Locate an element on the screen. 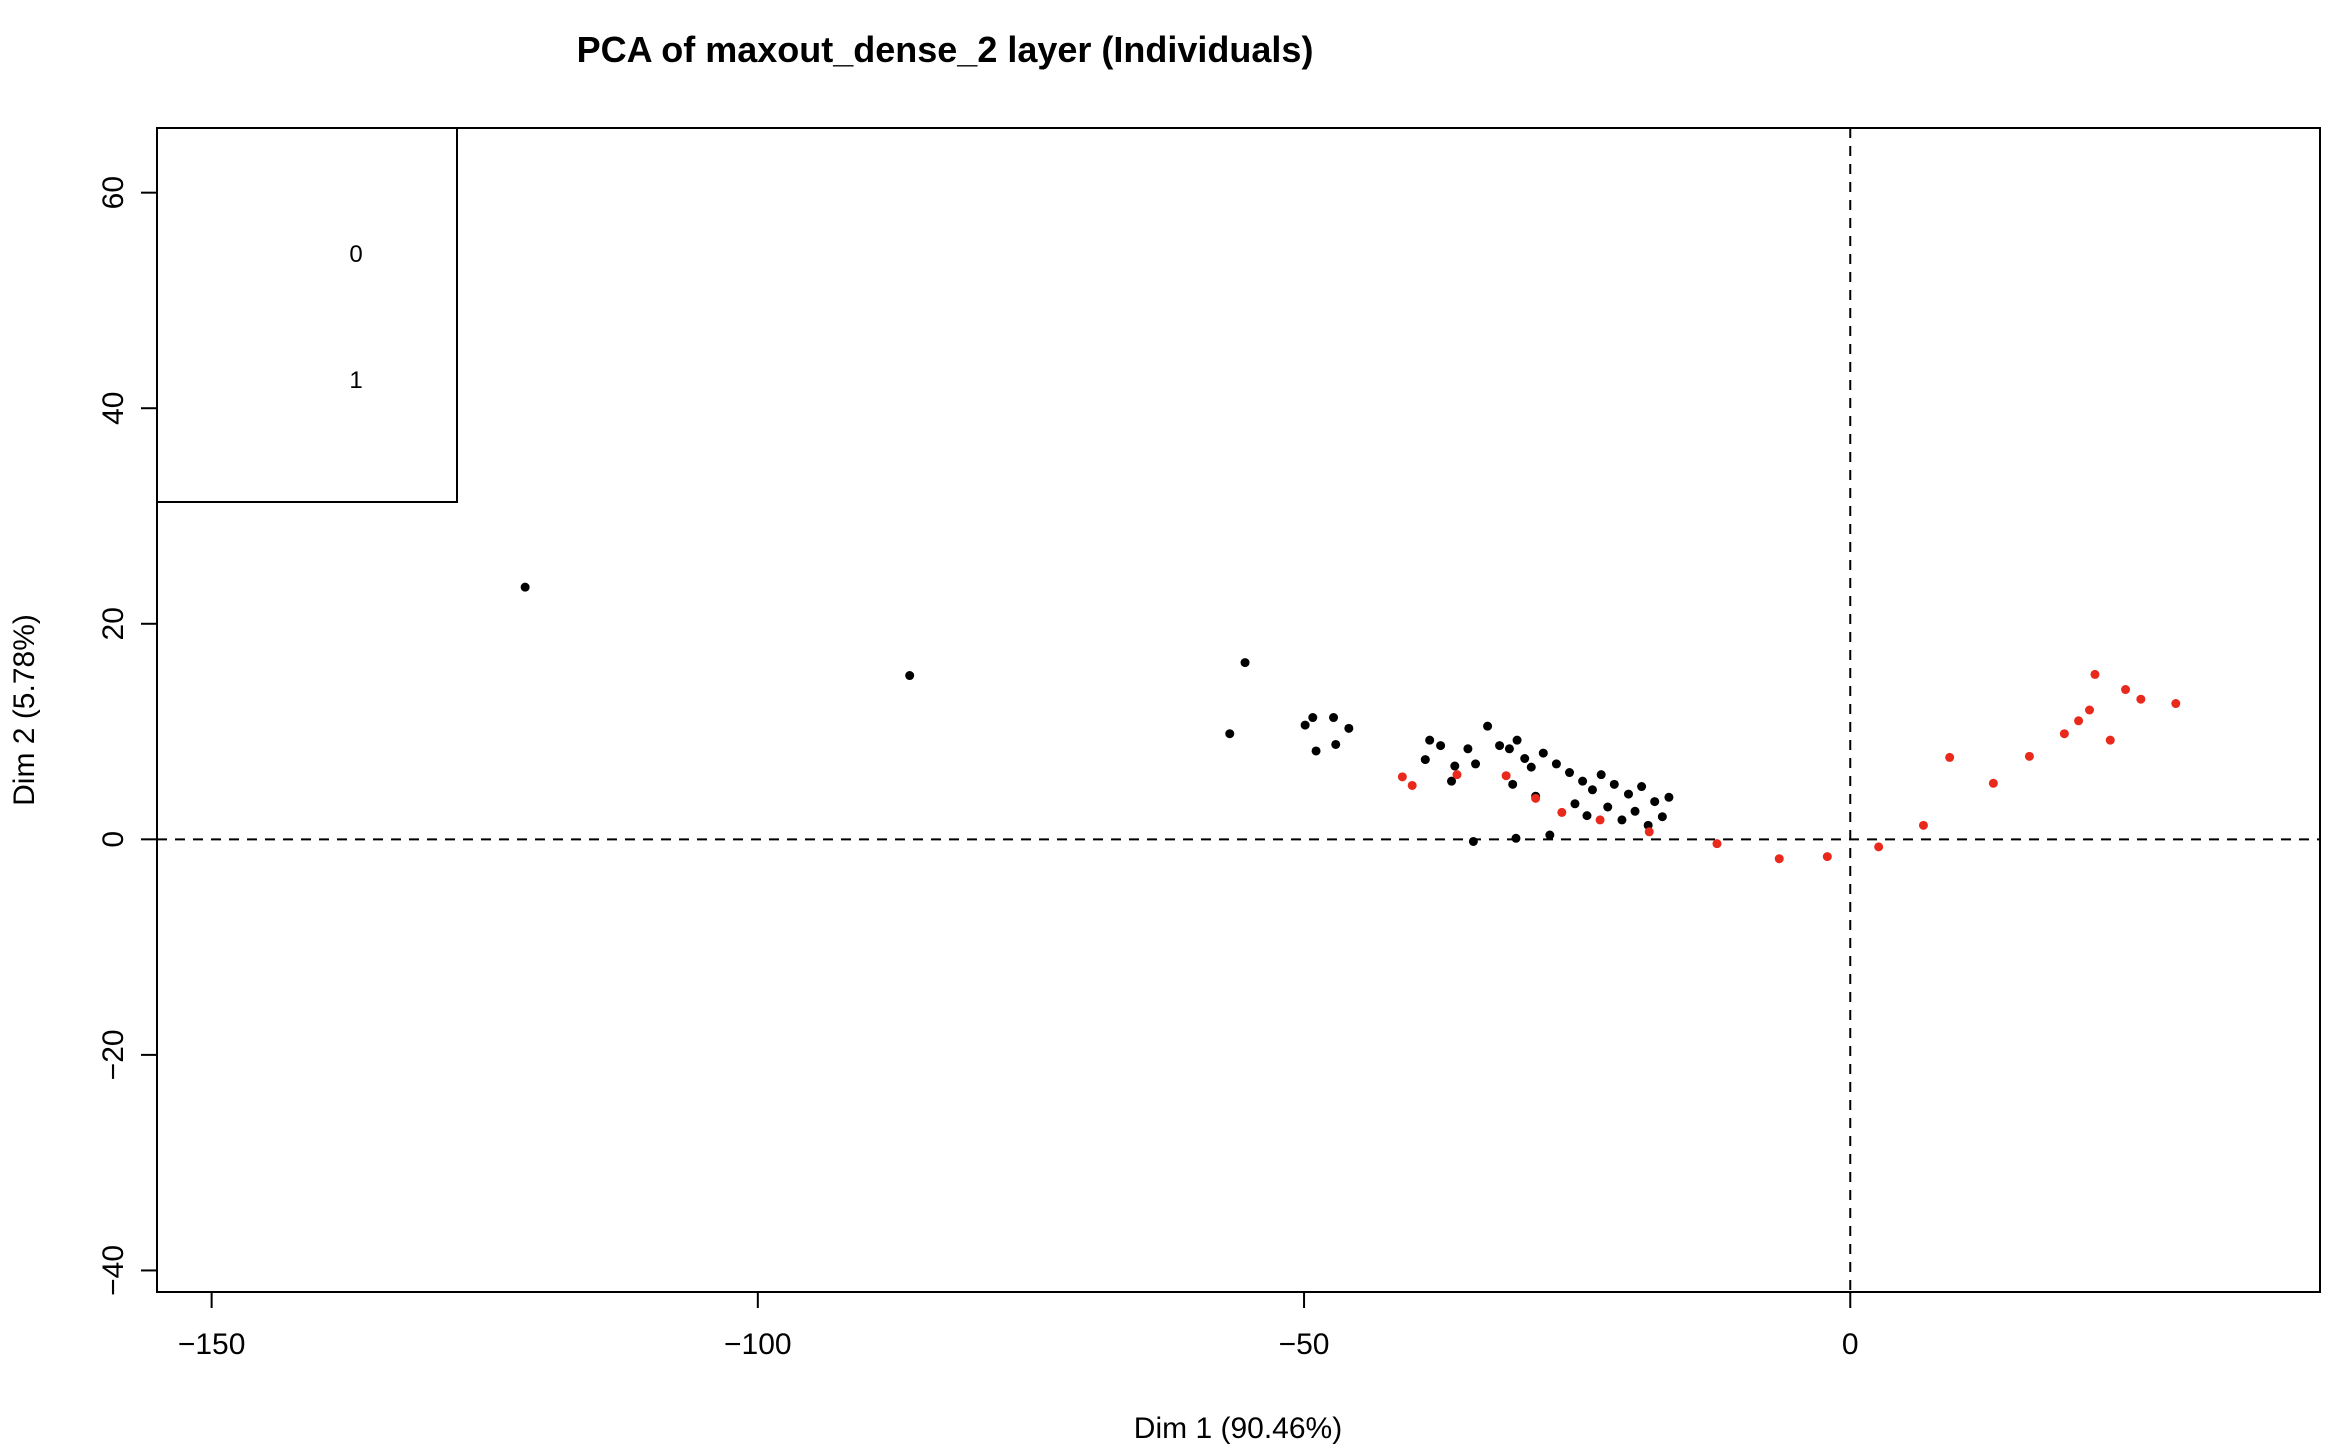 The height and width of the screenshot is (1452, 2330). x-tick-label: −50 is located at coordinates (1304, 1344).